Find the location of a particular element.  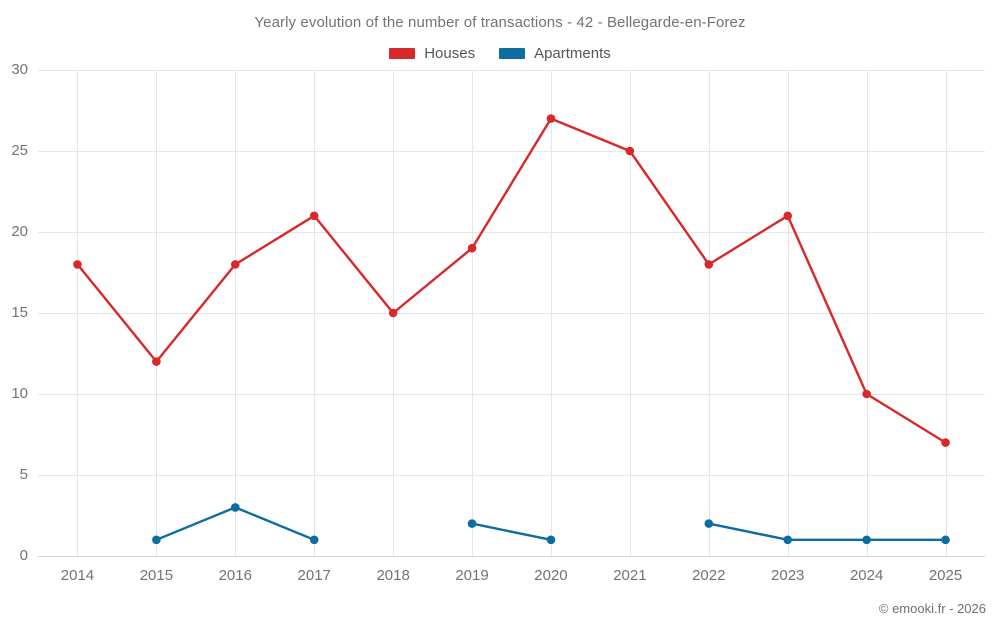

data-point-apartments: 2025: 1 is located at coordinates (945, 540).